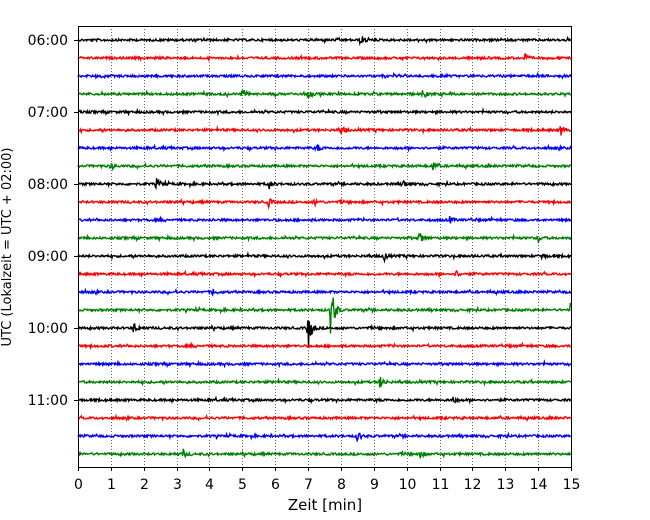 The height and width of the screenshot is (520, 650). I want to click on y-axis: 06:00 07:00 08:00 09:00 10:00 11:00, so click(53, 221).